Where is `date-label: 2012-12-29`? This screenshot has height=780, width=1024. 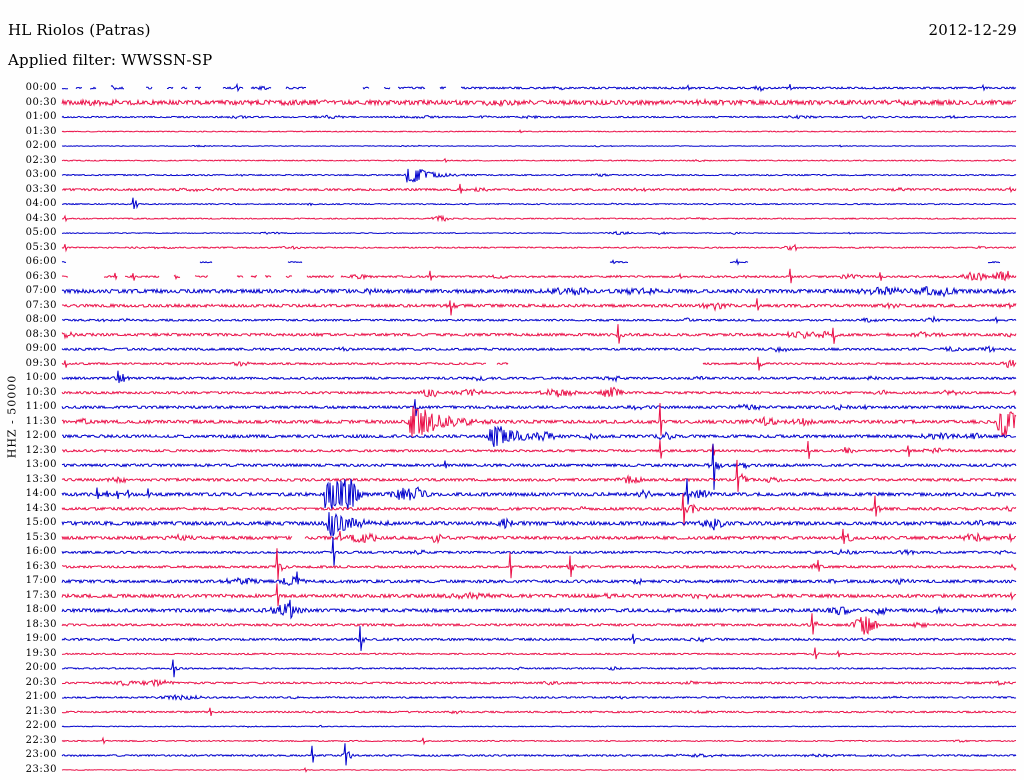
date-label: 2012-12-29 is located at coordinates (972, 30).